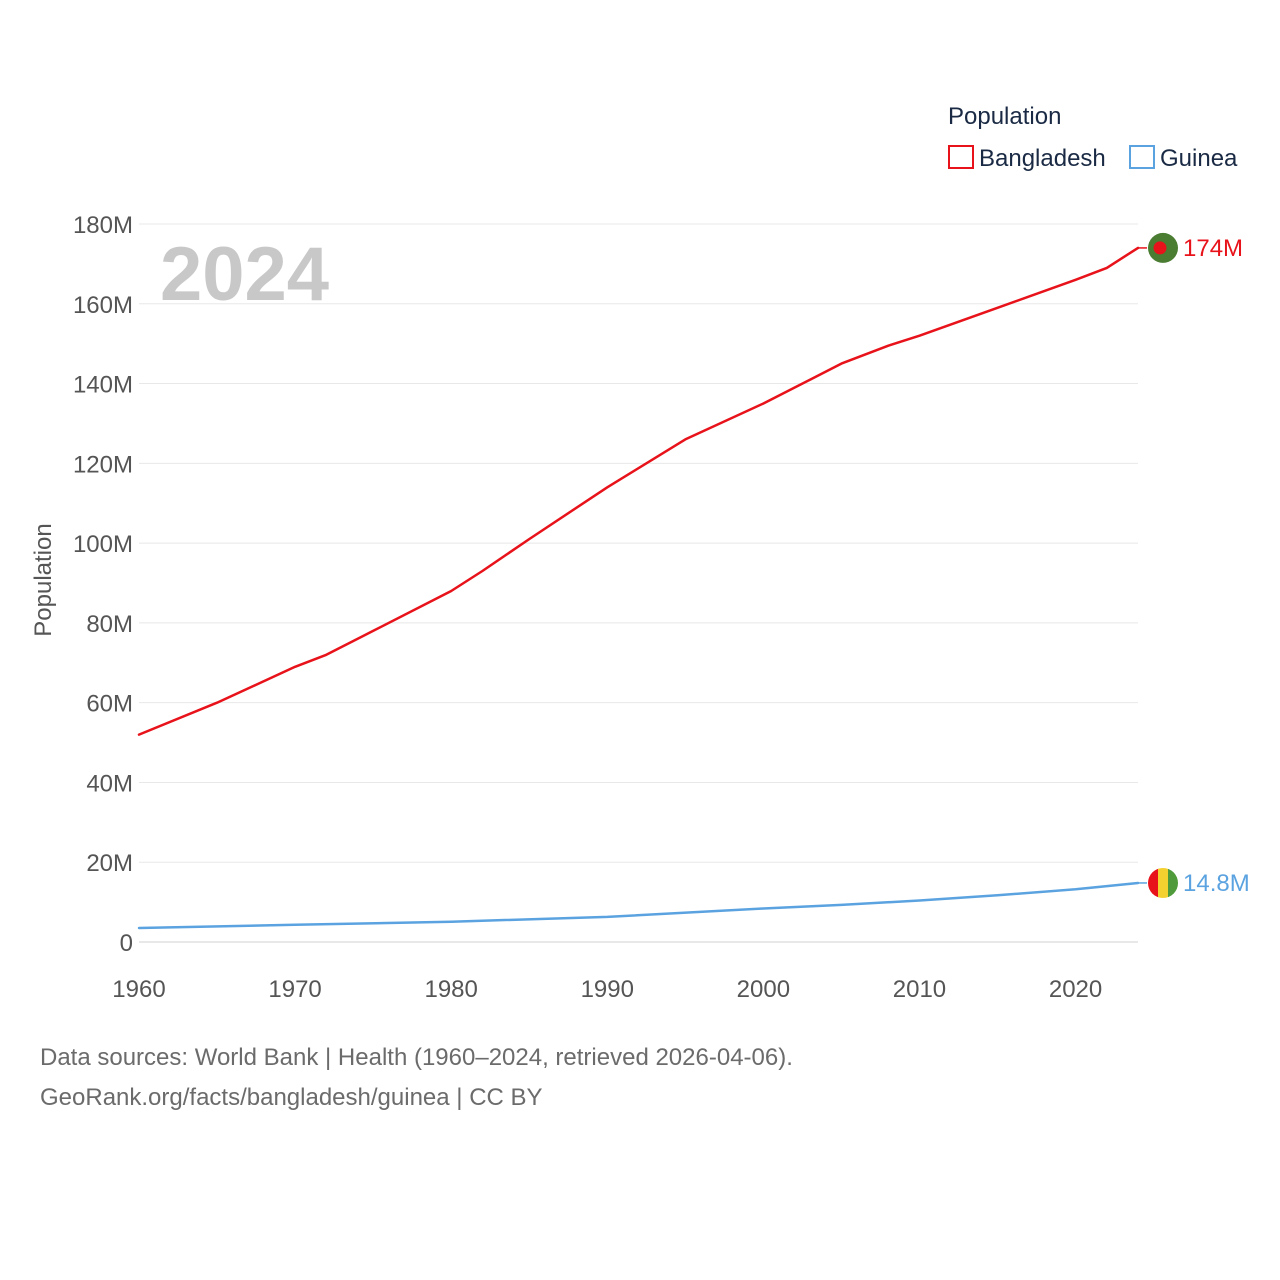  I want to click on legend: Population Bangladesh Guinea, so click(1093, 137).